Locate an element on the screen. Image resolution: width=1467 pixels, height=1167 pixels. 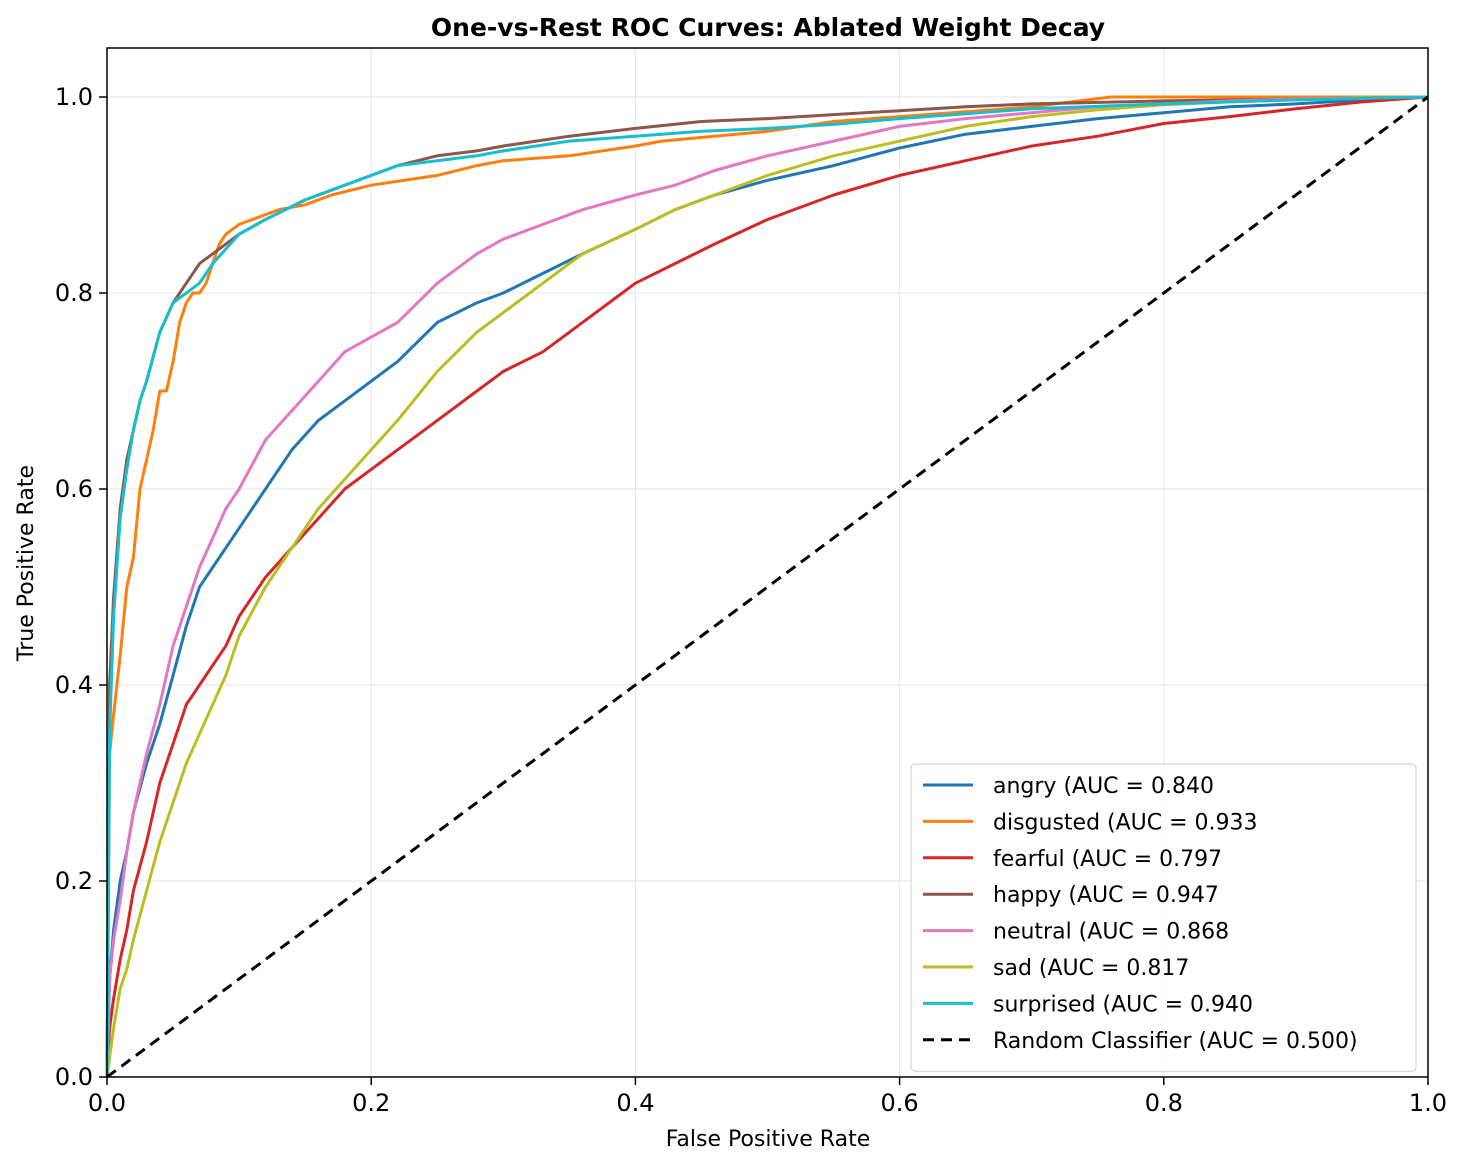
y-tick-label: 0.4 is located at coordinates (74, 685).